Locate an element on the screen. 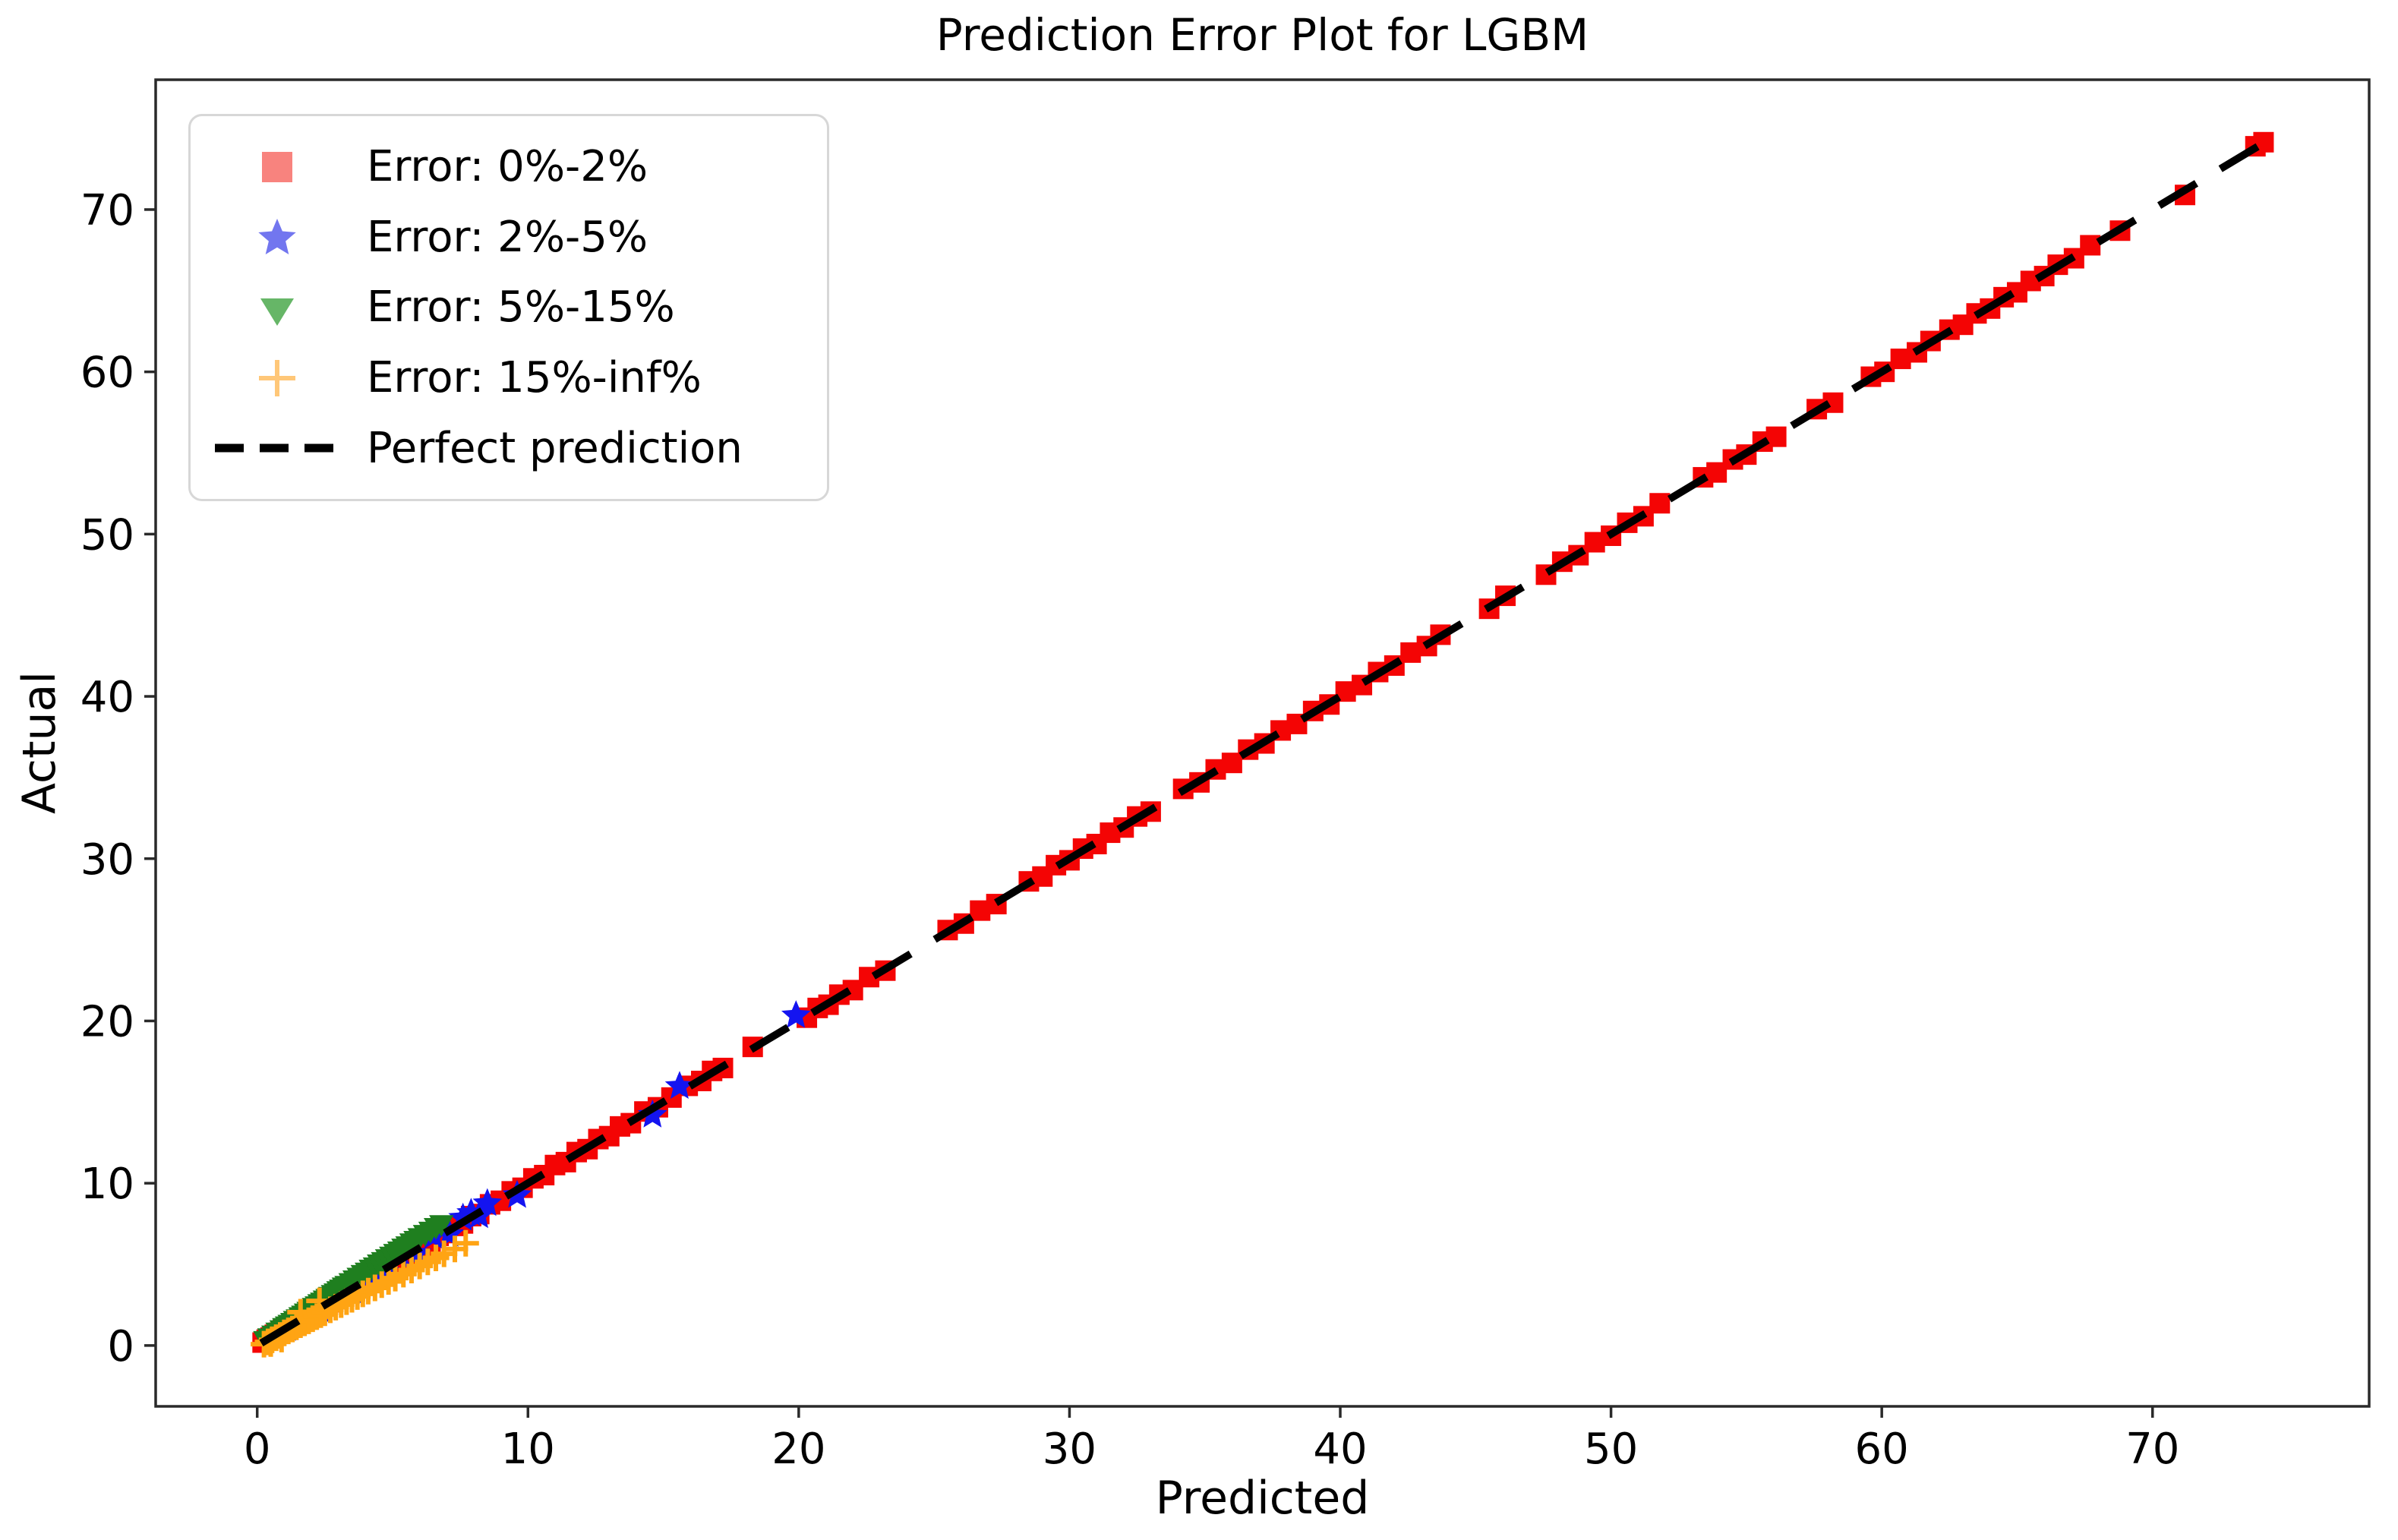  x-tick-label: 60 is located at coordinates (1882, 1449).